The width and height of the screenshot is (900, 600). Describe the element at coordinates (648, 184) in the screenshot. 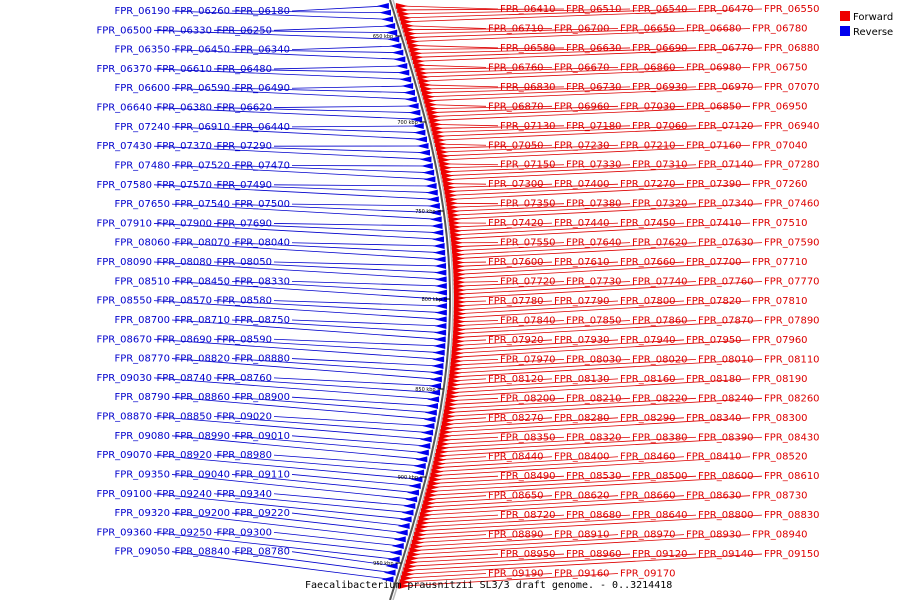

I see `gene-label: FPR_07270` at that location.